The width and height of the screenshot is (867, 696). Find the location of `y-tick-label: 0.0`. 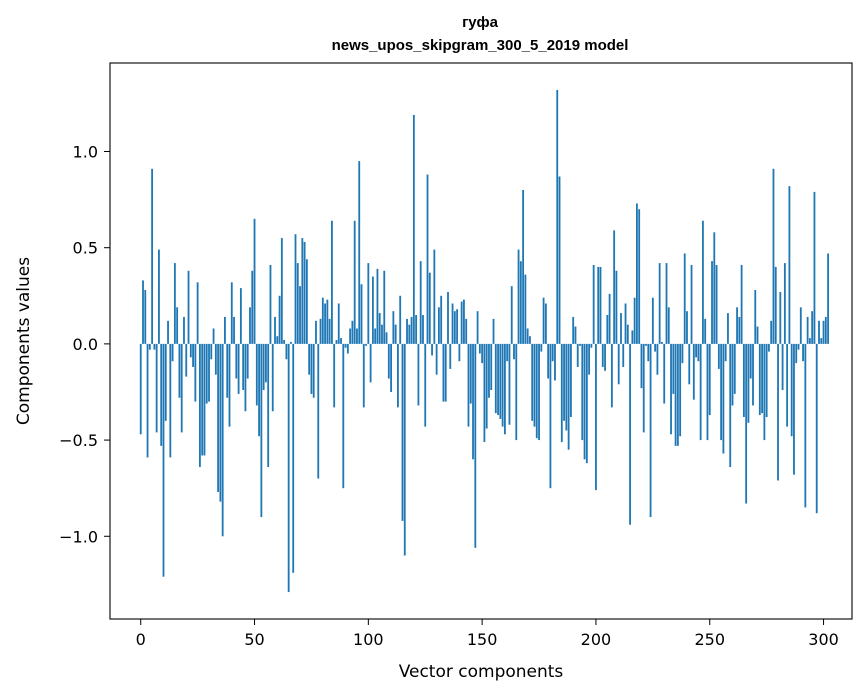

y-tick-label: 0.0 is located at coordinates (85, 344).